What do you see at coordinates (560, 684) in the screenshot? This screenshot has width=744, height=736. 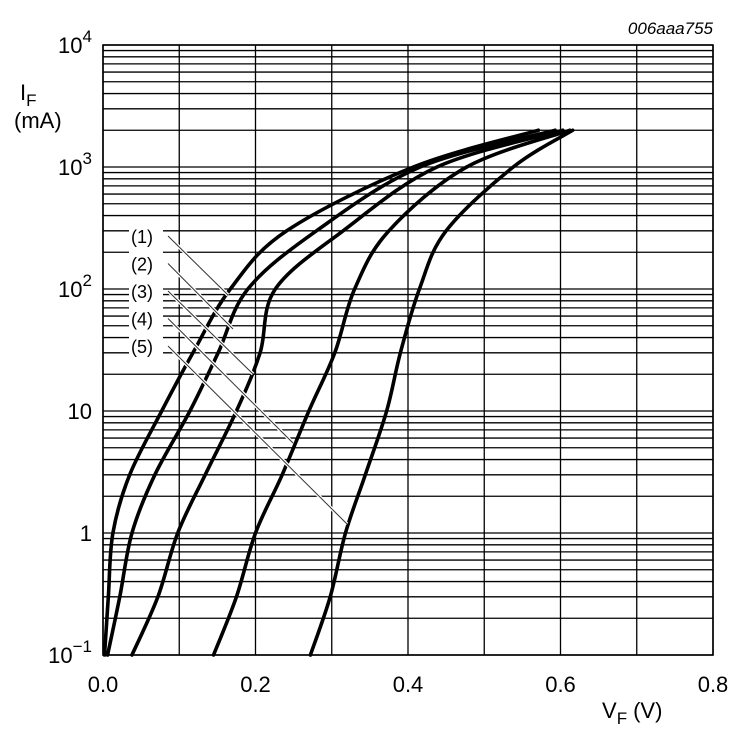 I see `x-tick-label: 0.6` at bounding box center [560, 684].